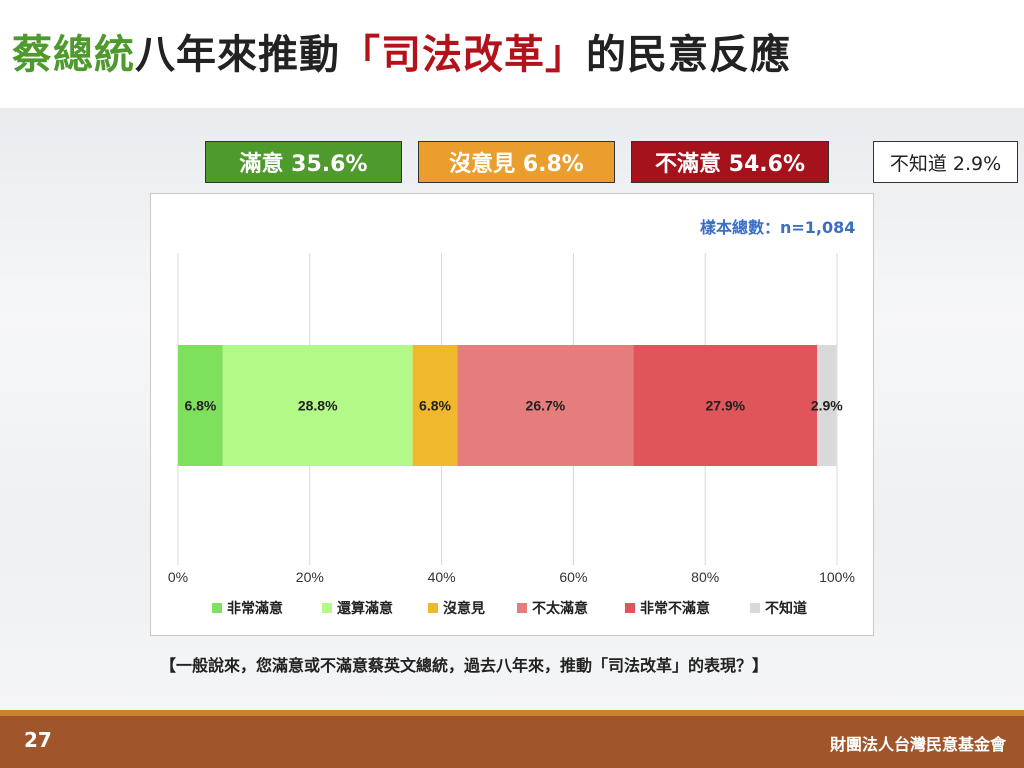 This screenshot has height=768, width=1024. What do you see at coordinates (303, 162) in the screenshot?
I see `summary-satisfied-badge: 滿意 35.6%` at bounding box center [303, 162].